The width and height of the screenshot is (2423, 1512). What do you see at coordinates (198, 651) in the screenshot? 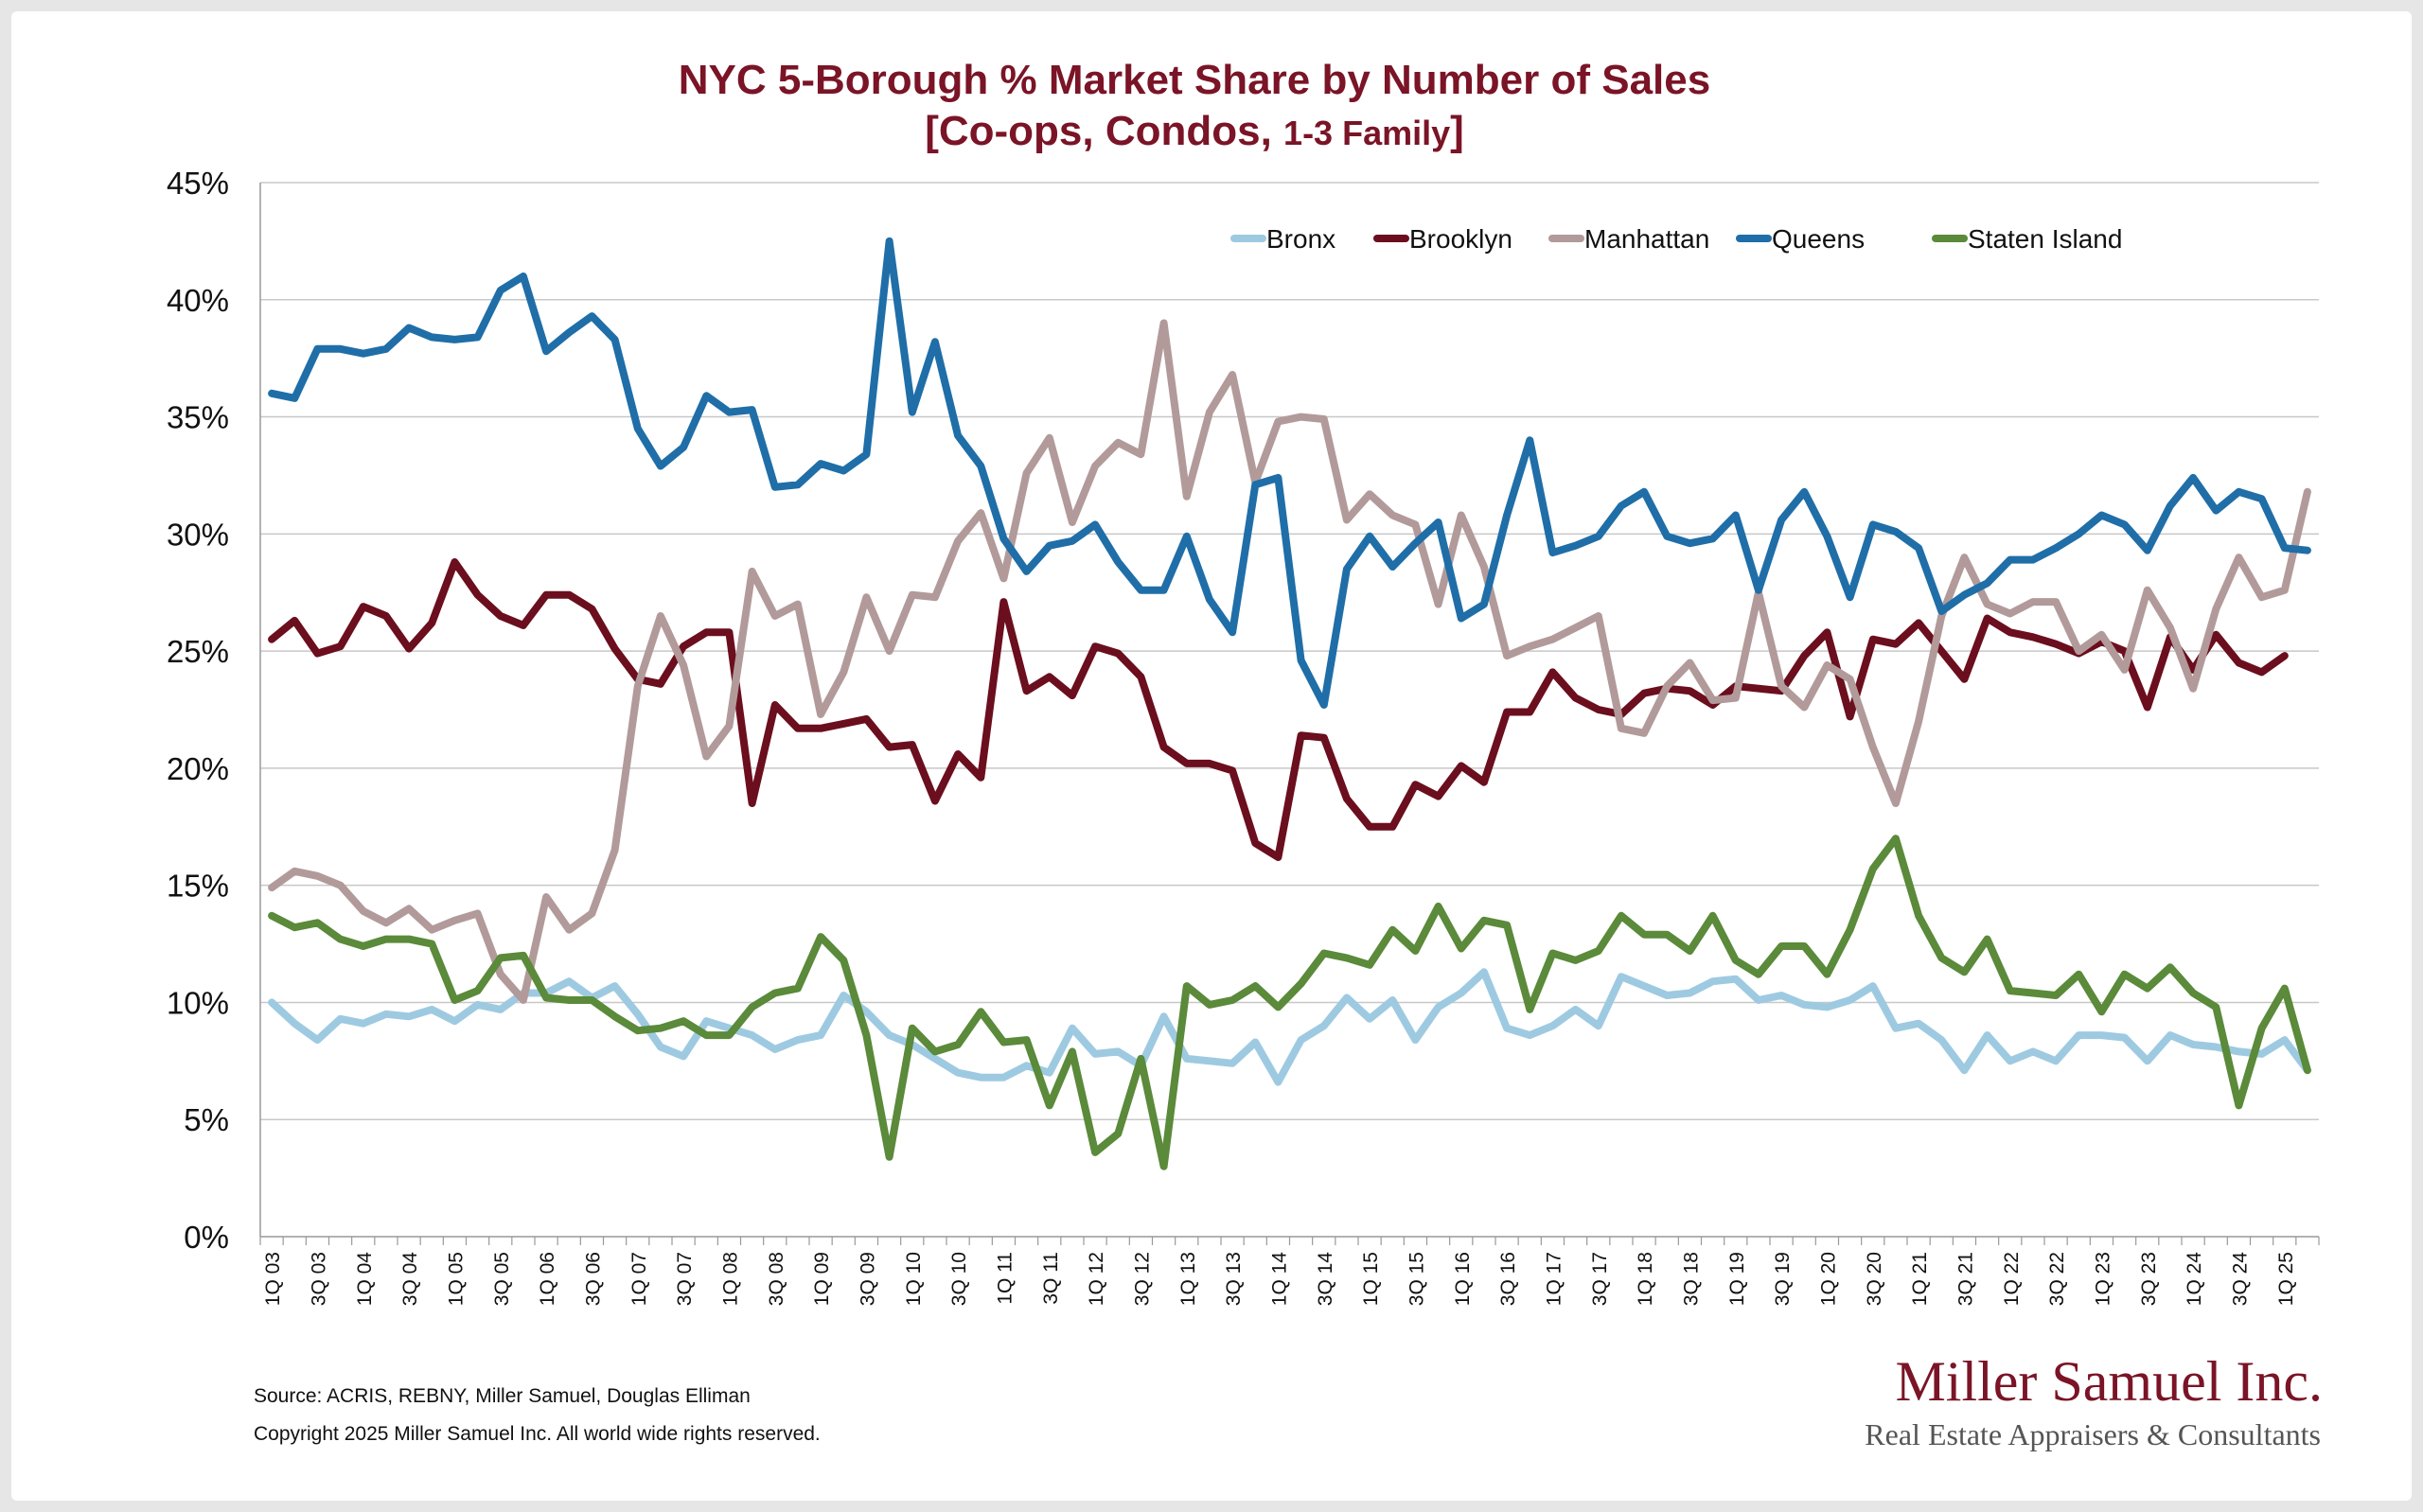
I see `y-tick-label: 25%` at bounding box center [198, 651].